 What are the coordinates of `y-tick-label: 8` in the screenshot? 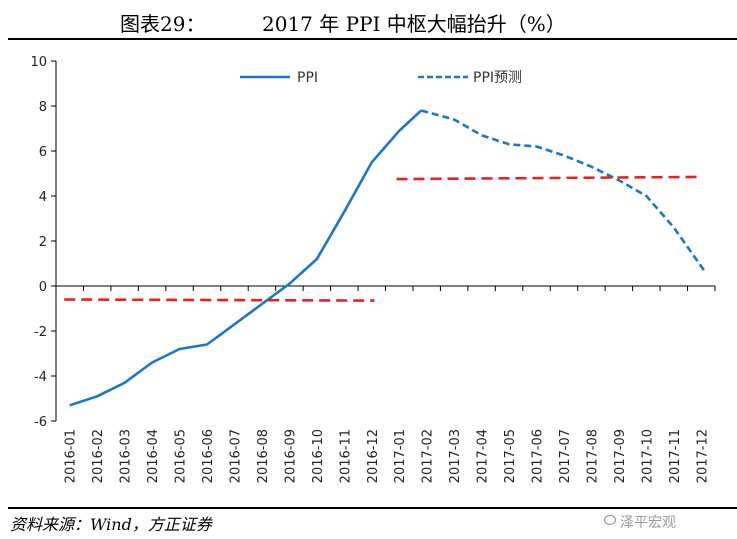 It's located at (43, 107).